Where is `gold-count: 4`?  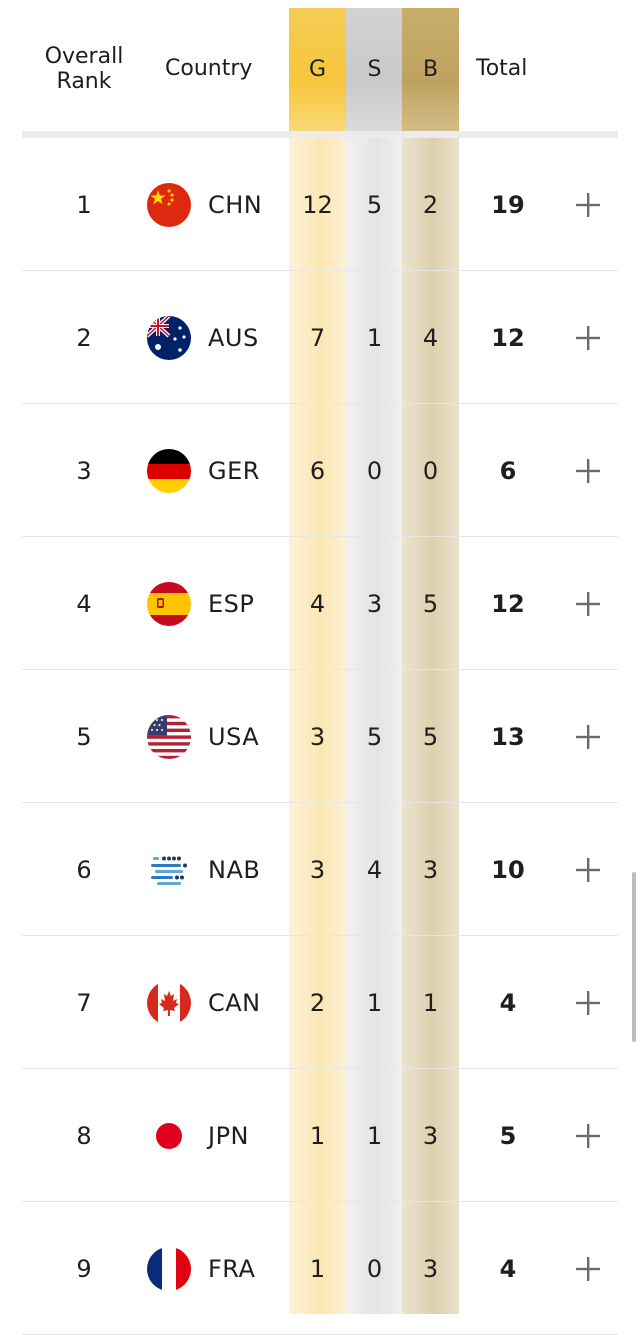 gold-count: 4 is located at coordinates (317, 603).